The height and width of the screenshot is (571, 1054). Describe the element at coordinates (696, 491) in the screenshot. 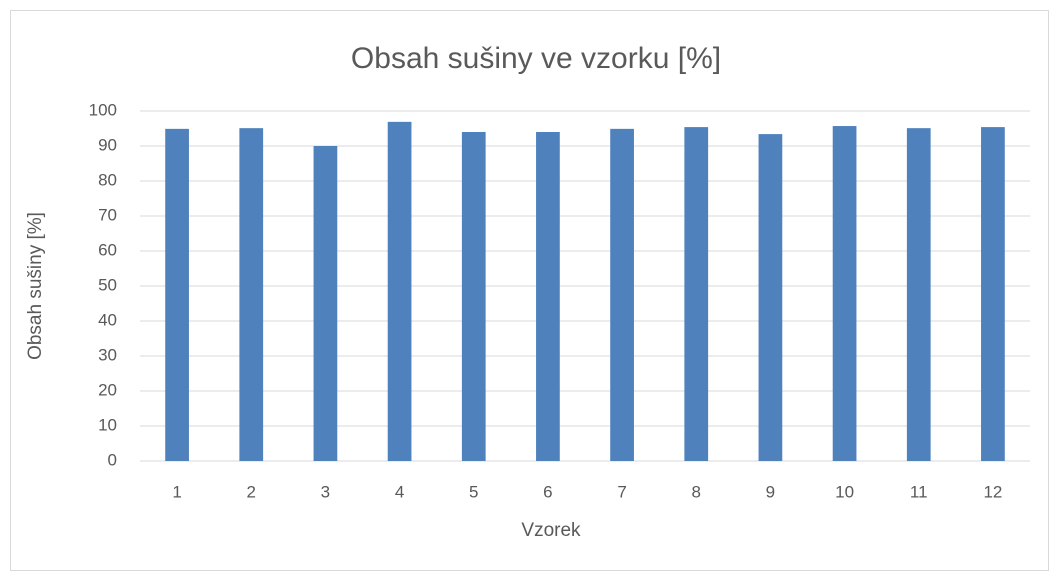

I see `x-tick-label: 8` at that location.